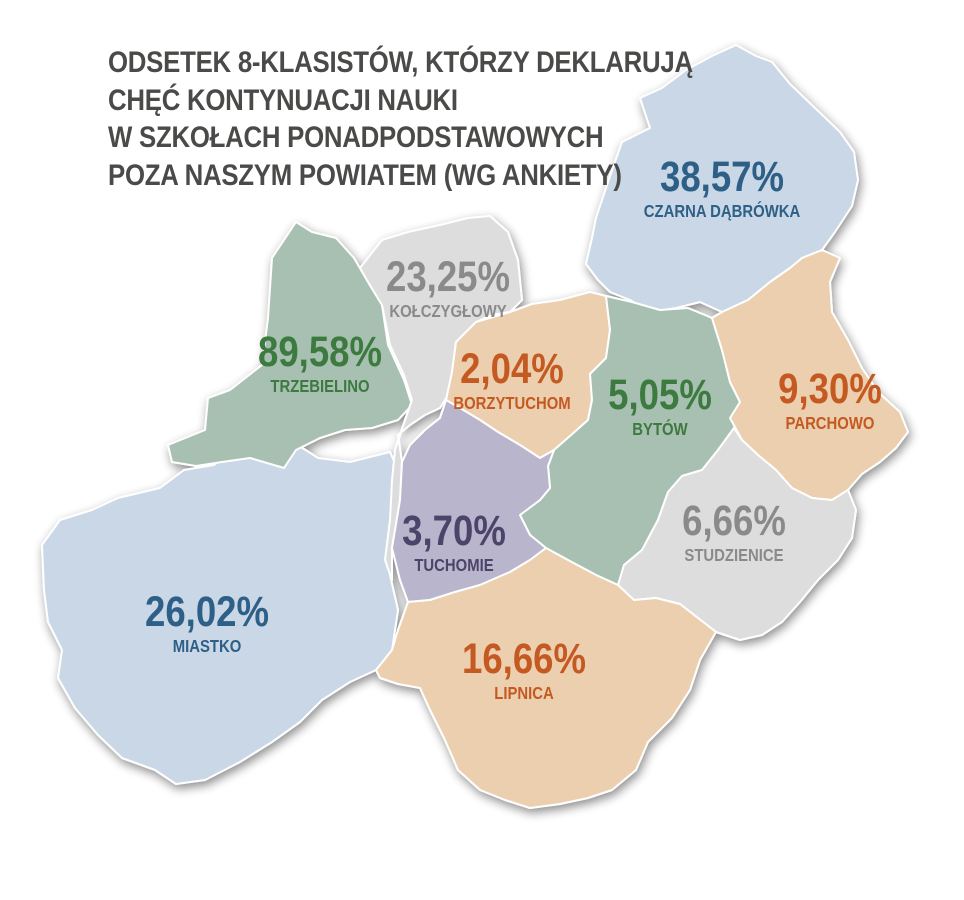 Image resolution: width=964 pixels, height=900 pixels. What do you see at coordinates (454, 531) in the screenshot?
I see `value-tuchomie: 3,70%` at bounding box center [454, 531].